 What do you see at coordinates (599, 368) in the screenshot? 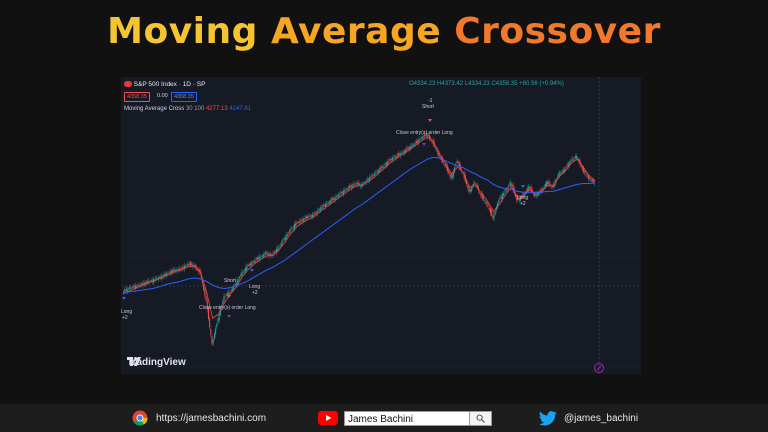
I see `replay-icon` at bounding box center [599, 368].